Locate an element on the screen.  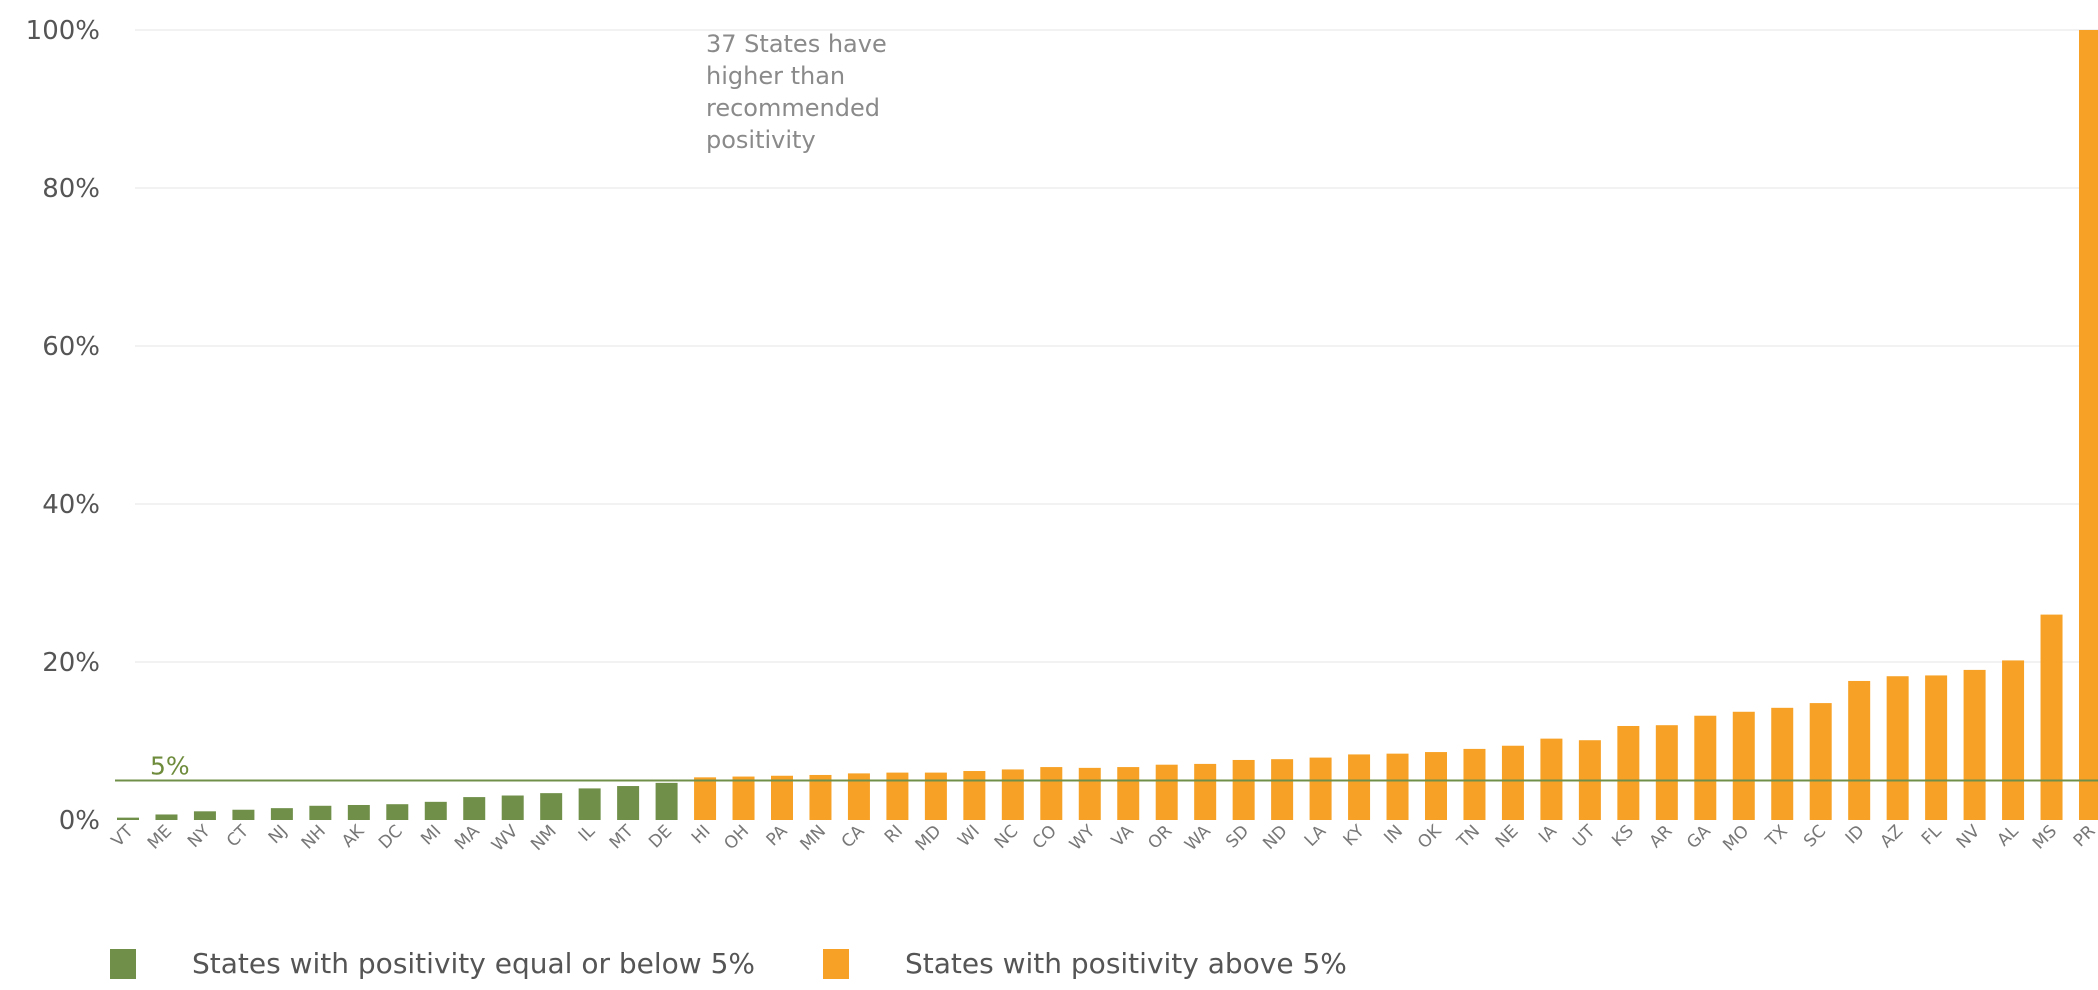
x-tick-label: PR is located at coordinates (2084, 836).